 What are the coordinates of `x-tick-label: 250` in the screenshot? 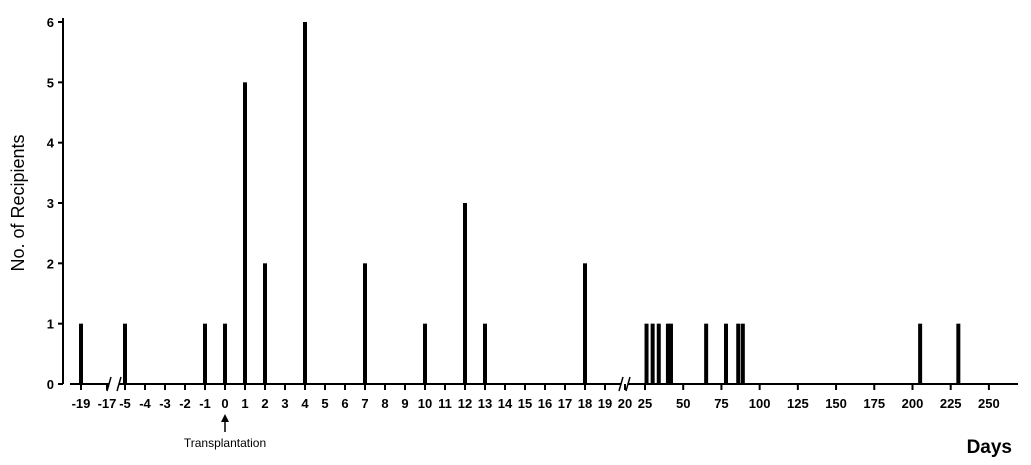 It's located at (989, 403).